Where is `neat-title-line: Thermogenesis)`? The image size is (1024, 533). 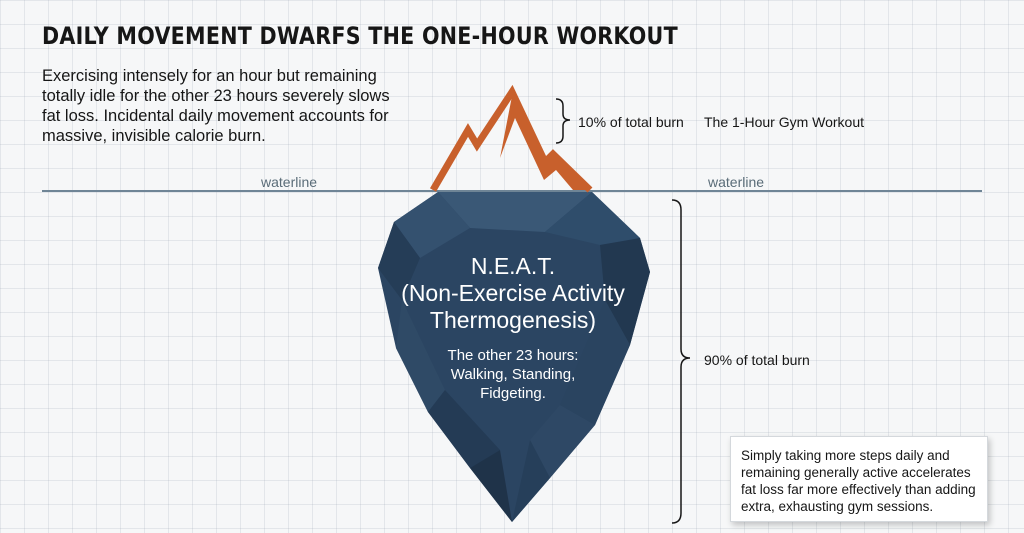 neat-title-line: Thermogenesis) is located at coordinates (513, 320).